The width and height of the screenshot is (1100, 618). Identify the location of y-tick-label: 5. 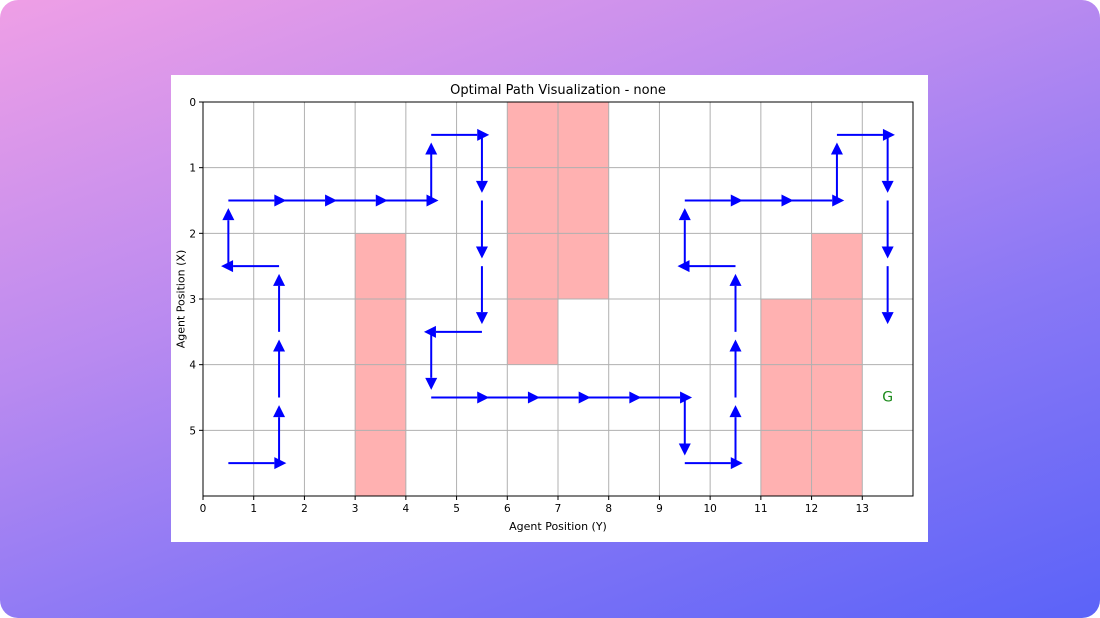
(192, 431).